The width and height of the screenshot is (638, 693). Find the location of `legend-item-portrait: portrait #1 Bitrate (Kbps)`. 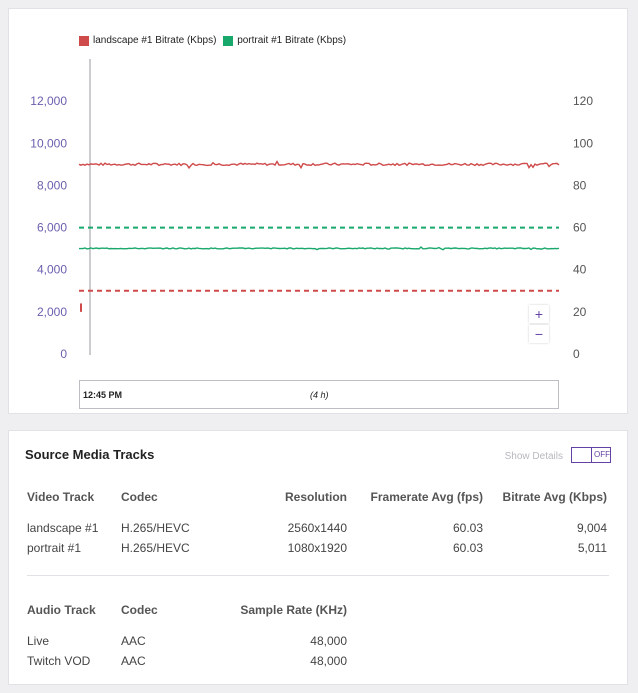

legend-item-portrait: portrait #1 Bitrate (Kbps) is located at coordinates (284, 40).